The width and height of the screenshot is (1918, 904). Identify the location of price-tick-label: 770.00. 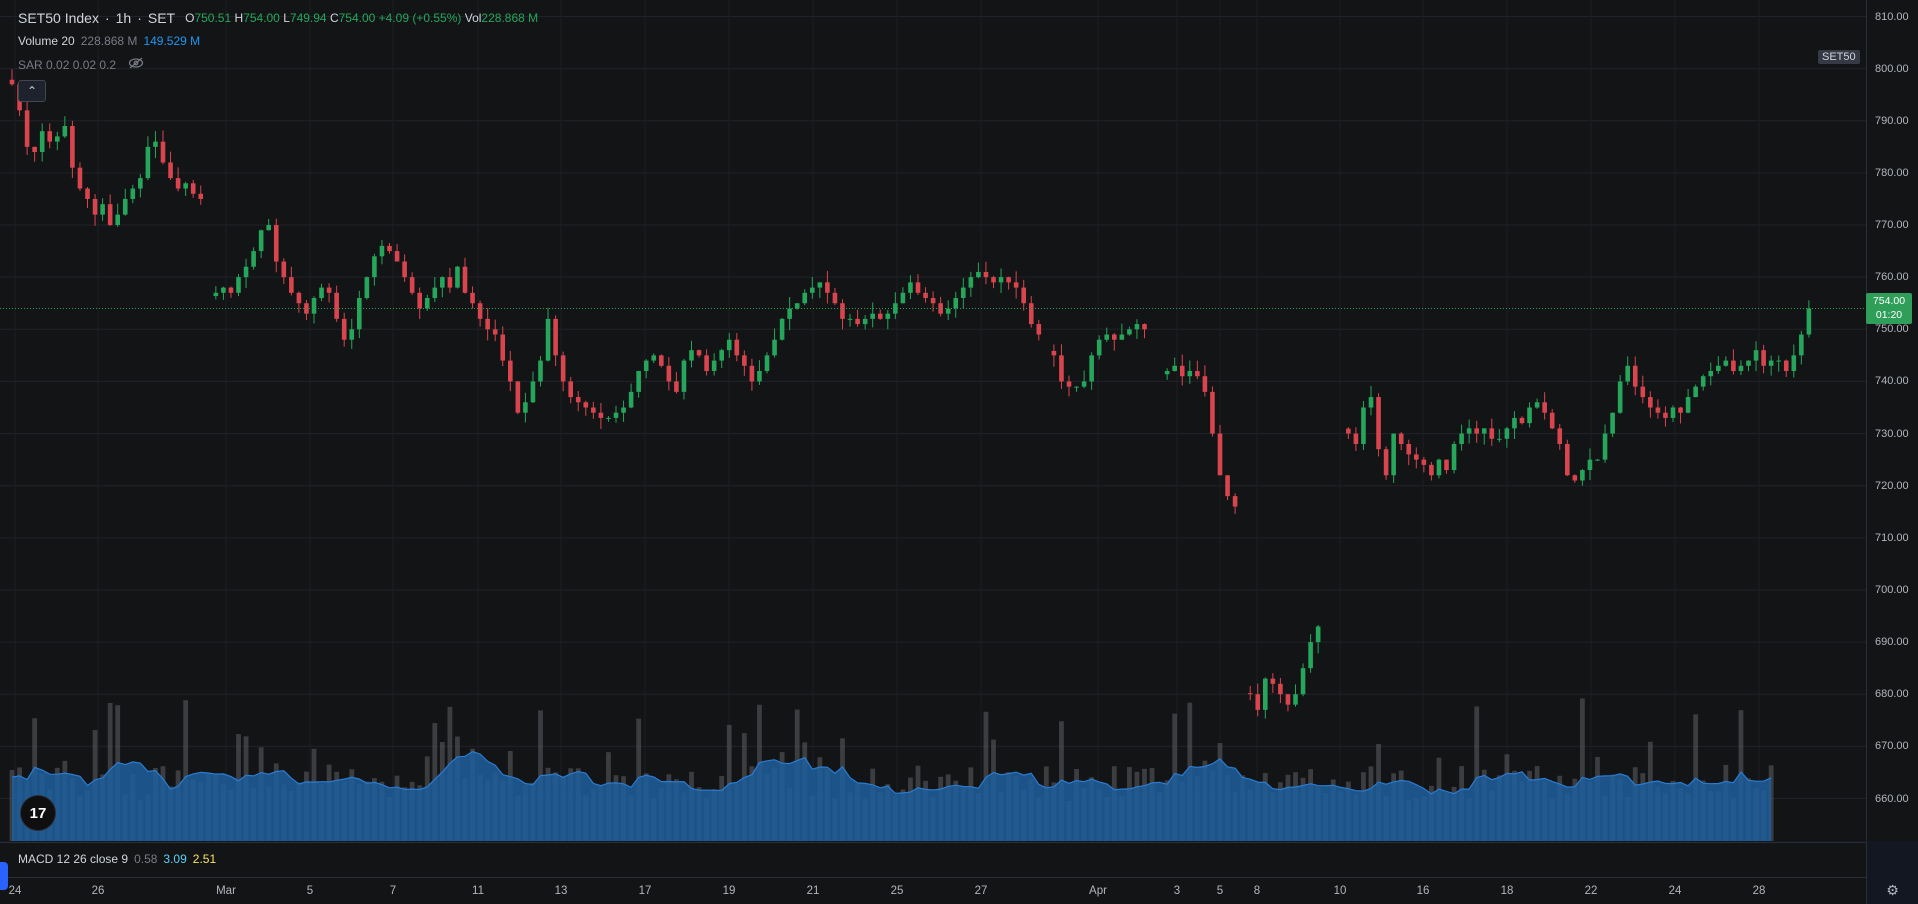
(1892, 225).